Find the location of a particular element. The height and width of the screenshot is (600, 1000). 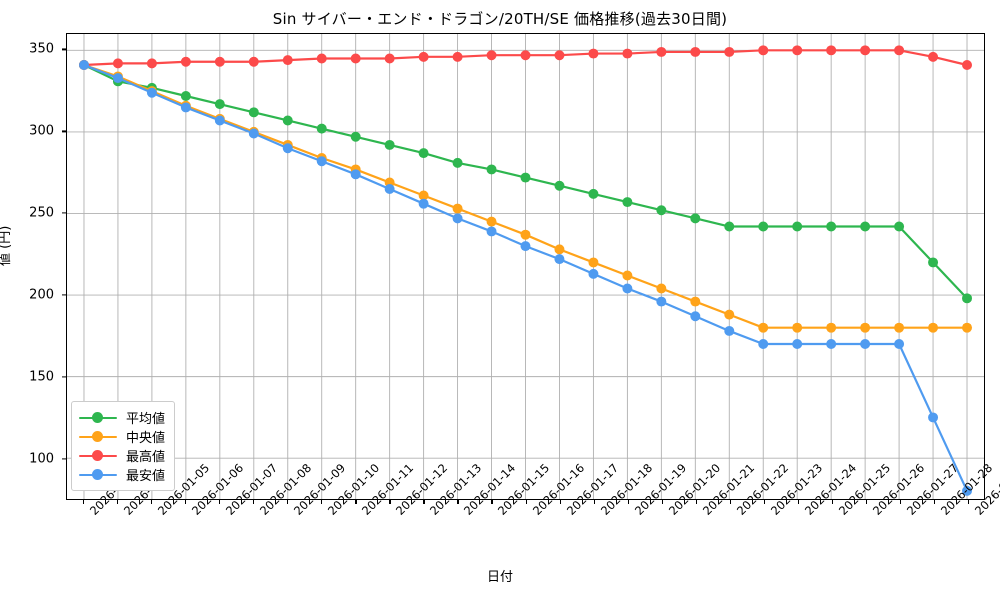

series-最高値 is located at coordinates (525, 57).